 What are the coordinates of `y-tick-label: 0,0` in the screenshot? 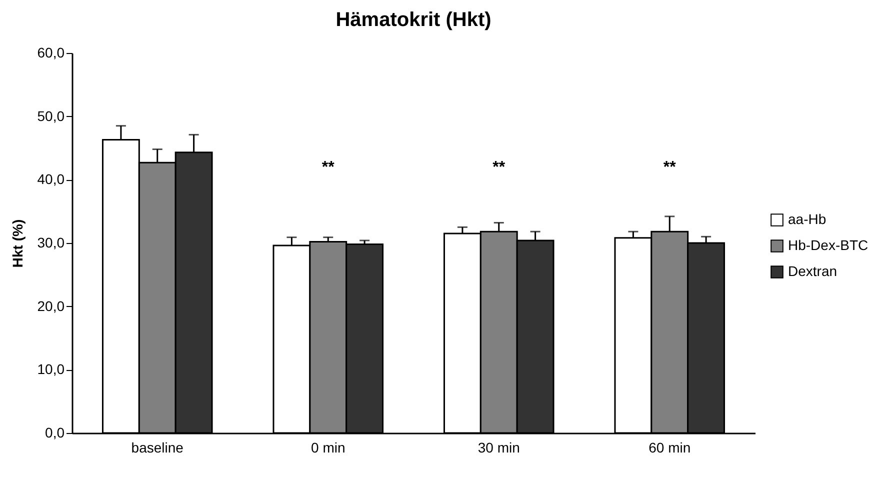 It's located at (55, 432).